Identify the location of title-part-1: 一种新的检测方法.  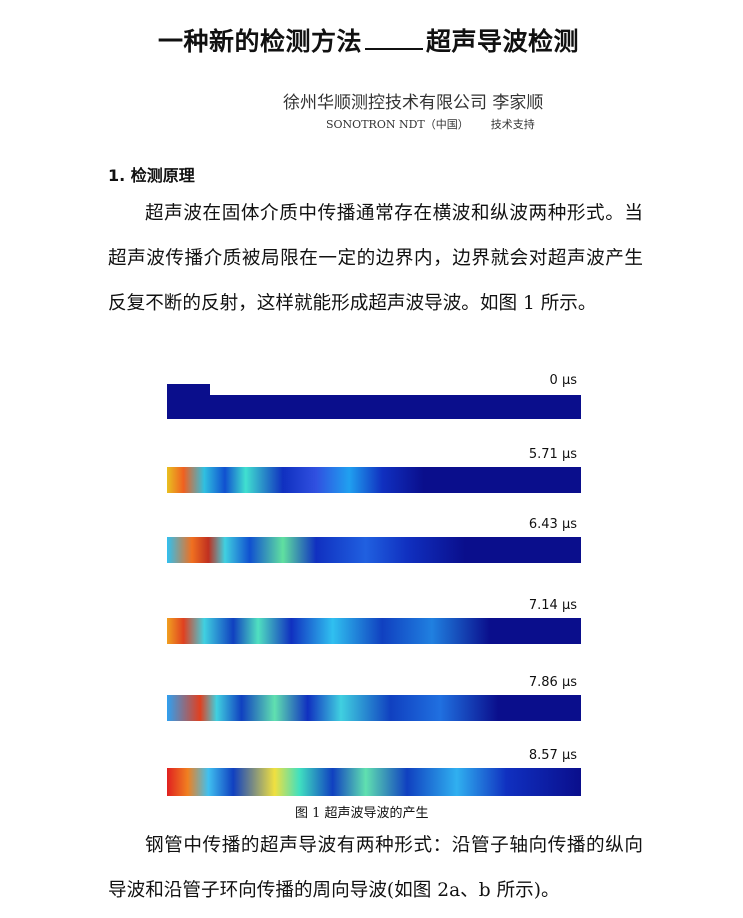
(260, 41).